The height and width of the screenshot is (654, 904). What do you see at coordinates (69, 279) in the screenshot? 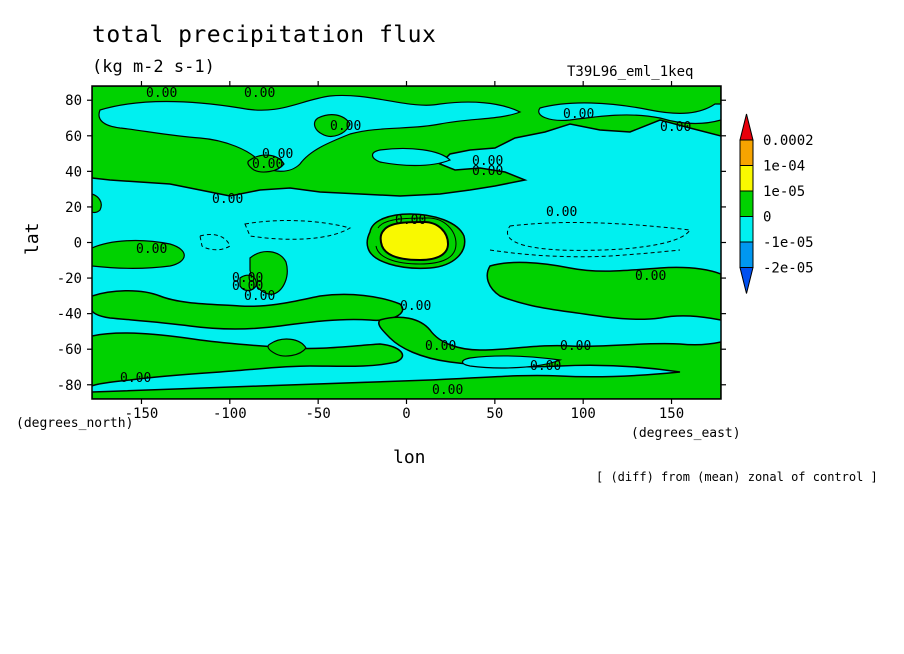
I see `y-tick-label: -20` at bounding box center [69, 279].